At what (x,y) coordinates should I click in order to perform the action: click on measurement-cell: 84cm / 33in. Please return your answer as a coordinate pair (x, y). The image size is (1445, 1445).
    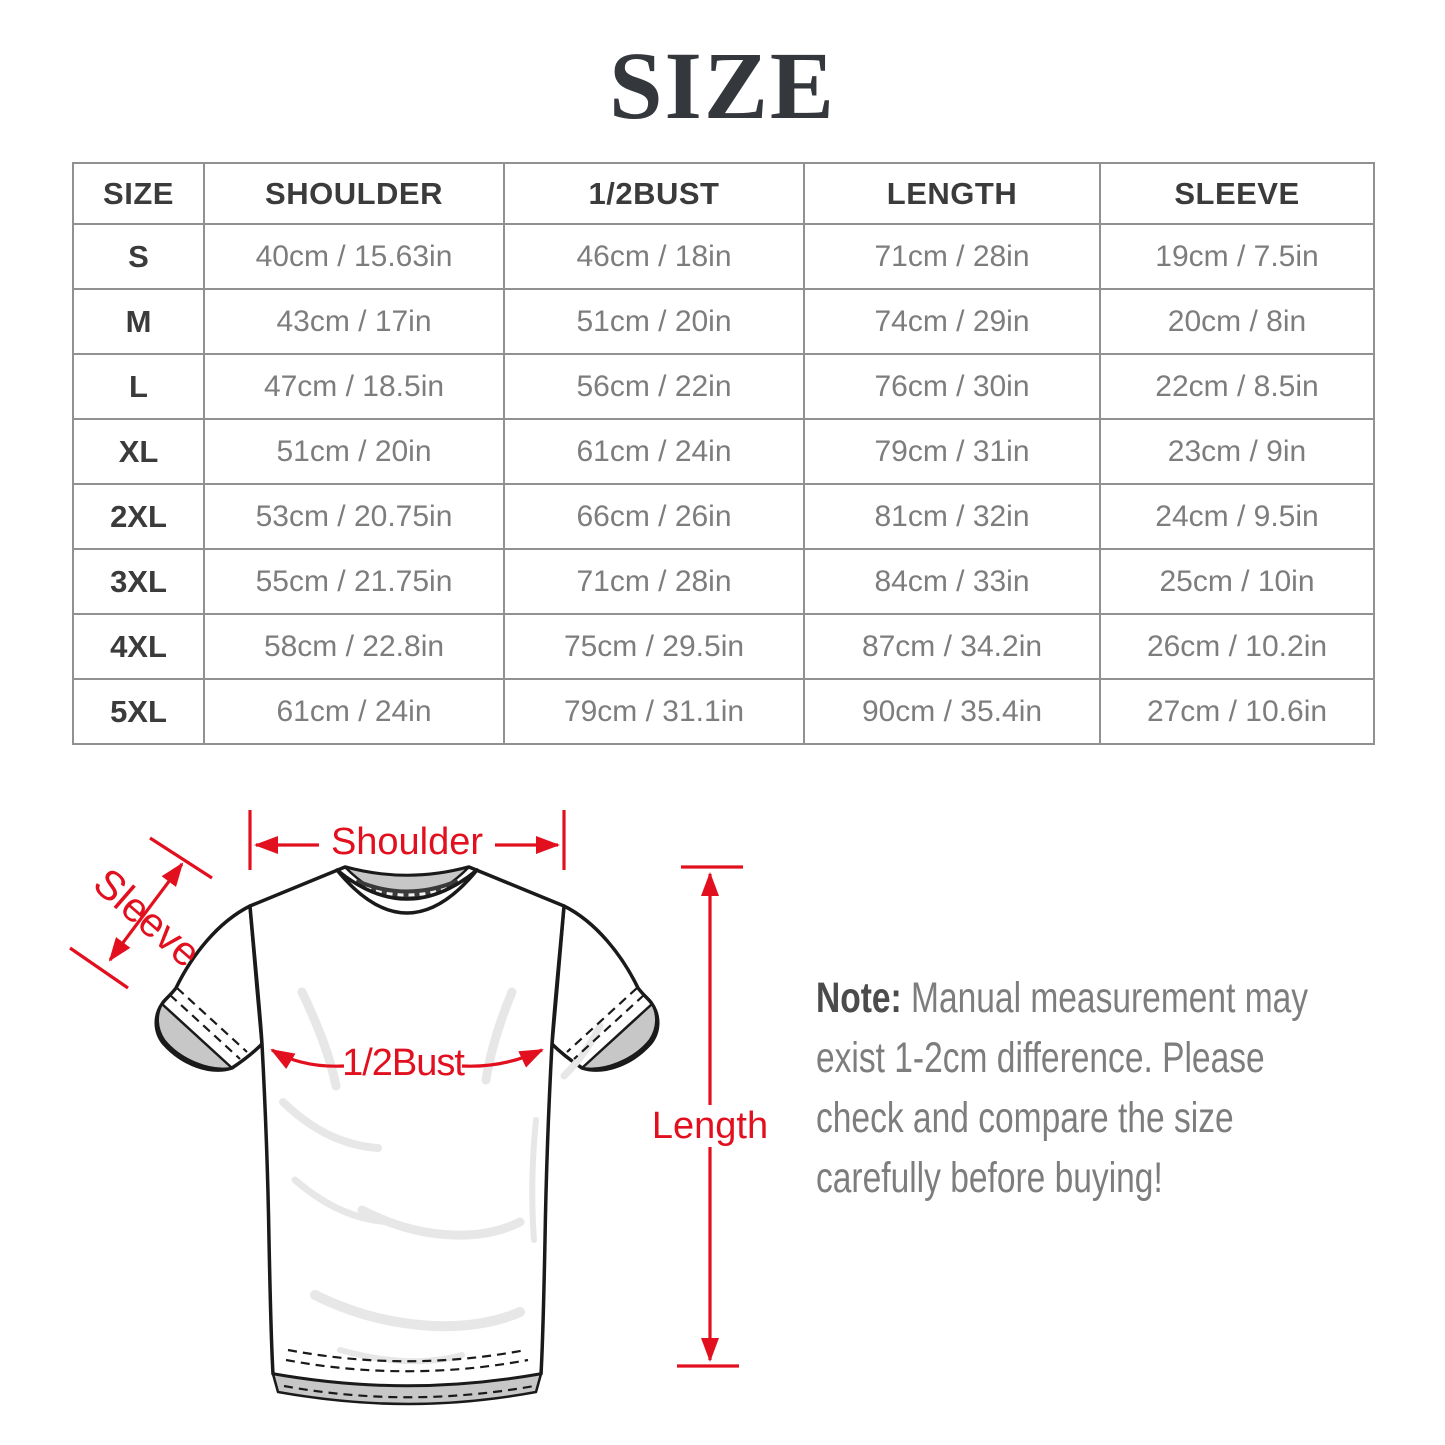
    Looking at the image, I should click on (952, 581).